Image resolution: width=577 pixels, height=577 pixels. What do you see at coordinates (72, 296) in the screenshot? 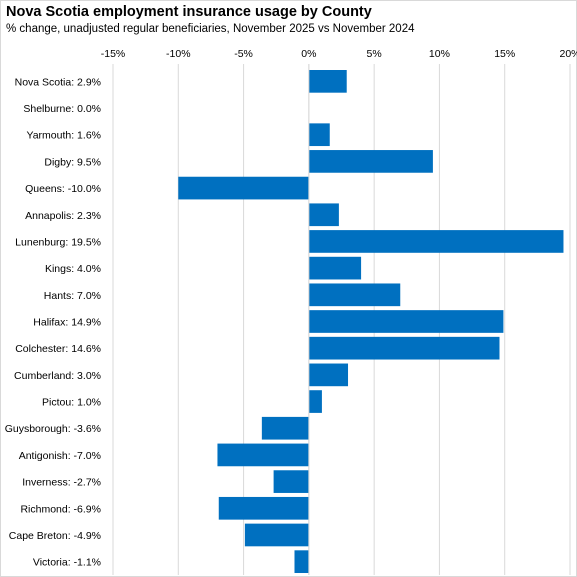
I see `category-label: Hants: 7.0%` at bounding box center [72, 296].